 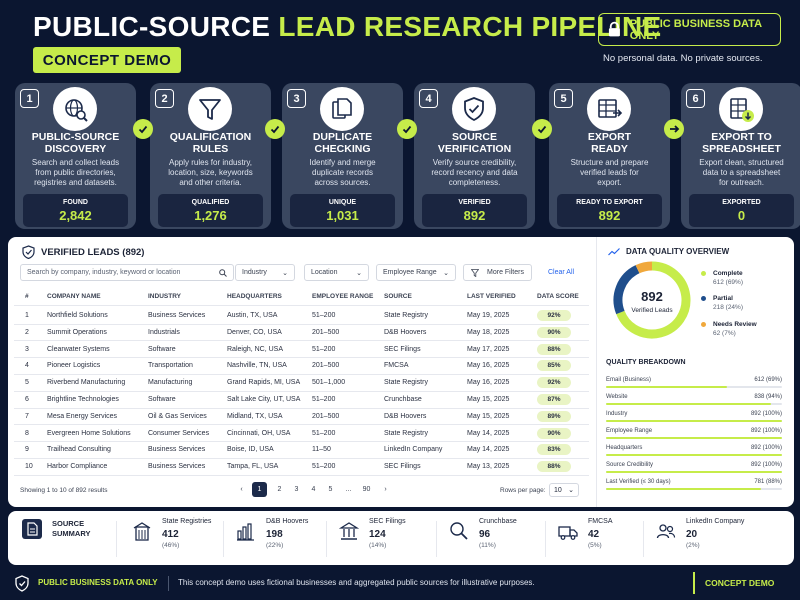 What do you see at coordinates (491, 296) in the screenshot?
I see `column-header: LAST VERIFIED` at bounding box center [491, 296].